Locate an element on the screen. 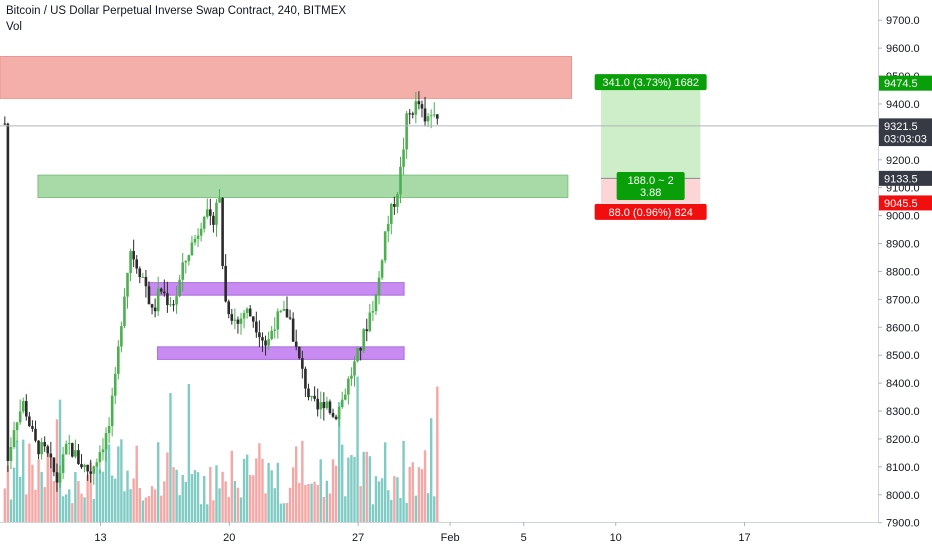  position-stop-label-box is located at coordinates (650, 211).